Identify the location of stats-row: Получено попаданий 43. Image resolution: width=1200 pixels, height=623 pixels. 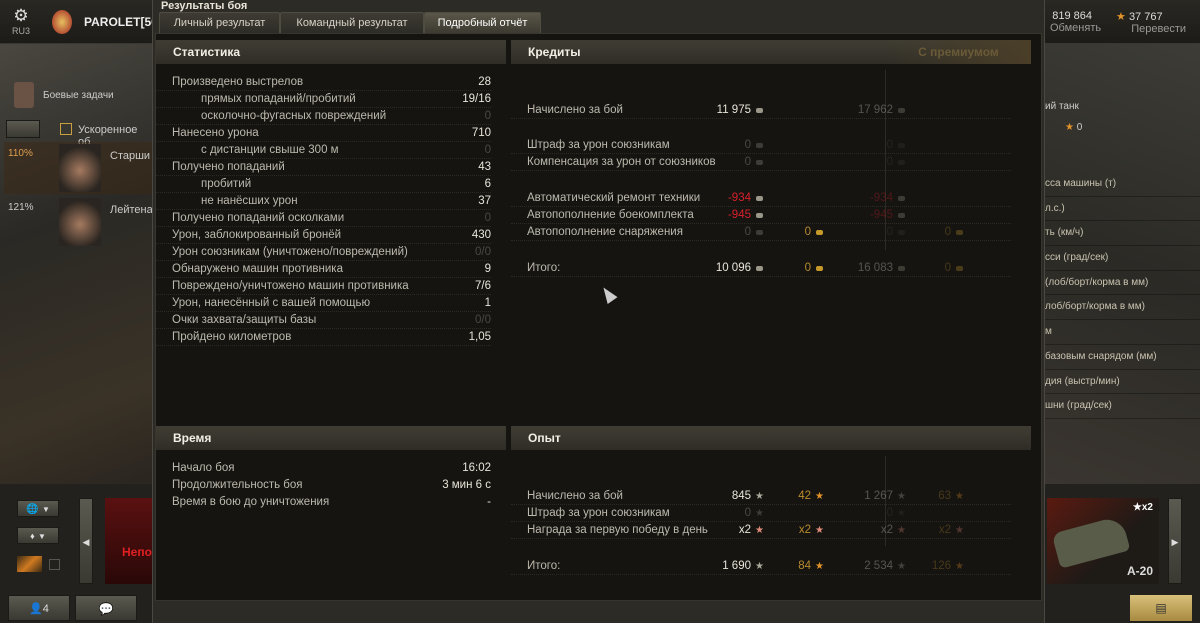
(323, 167).